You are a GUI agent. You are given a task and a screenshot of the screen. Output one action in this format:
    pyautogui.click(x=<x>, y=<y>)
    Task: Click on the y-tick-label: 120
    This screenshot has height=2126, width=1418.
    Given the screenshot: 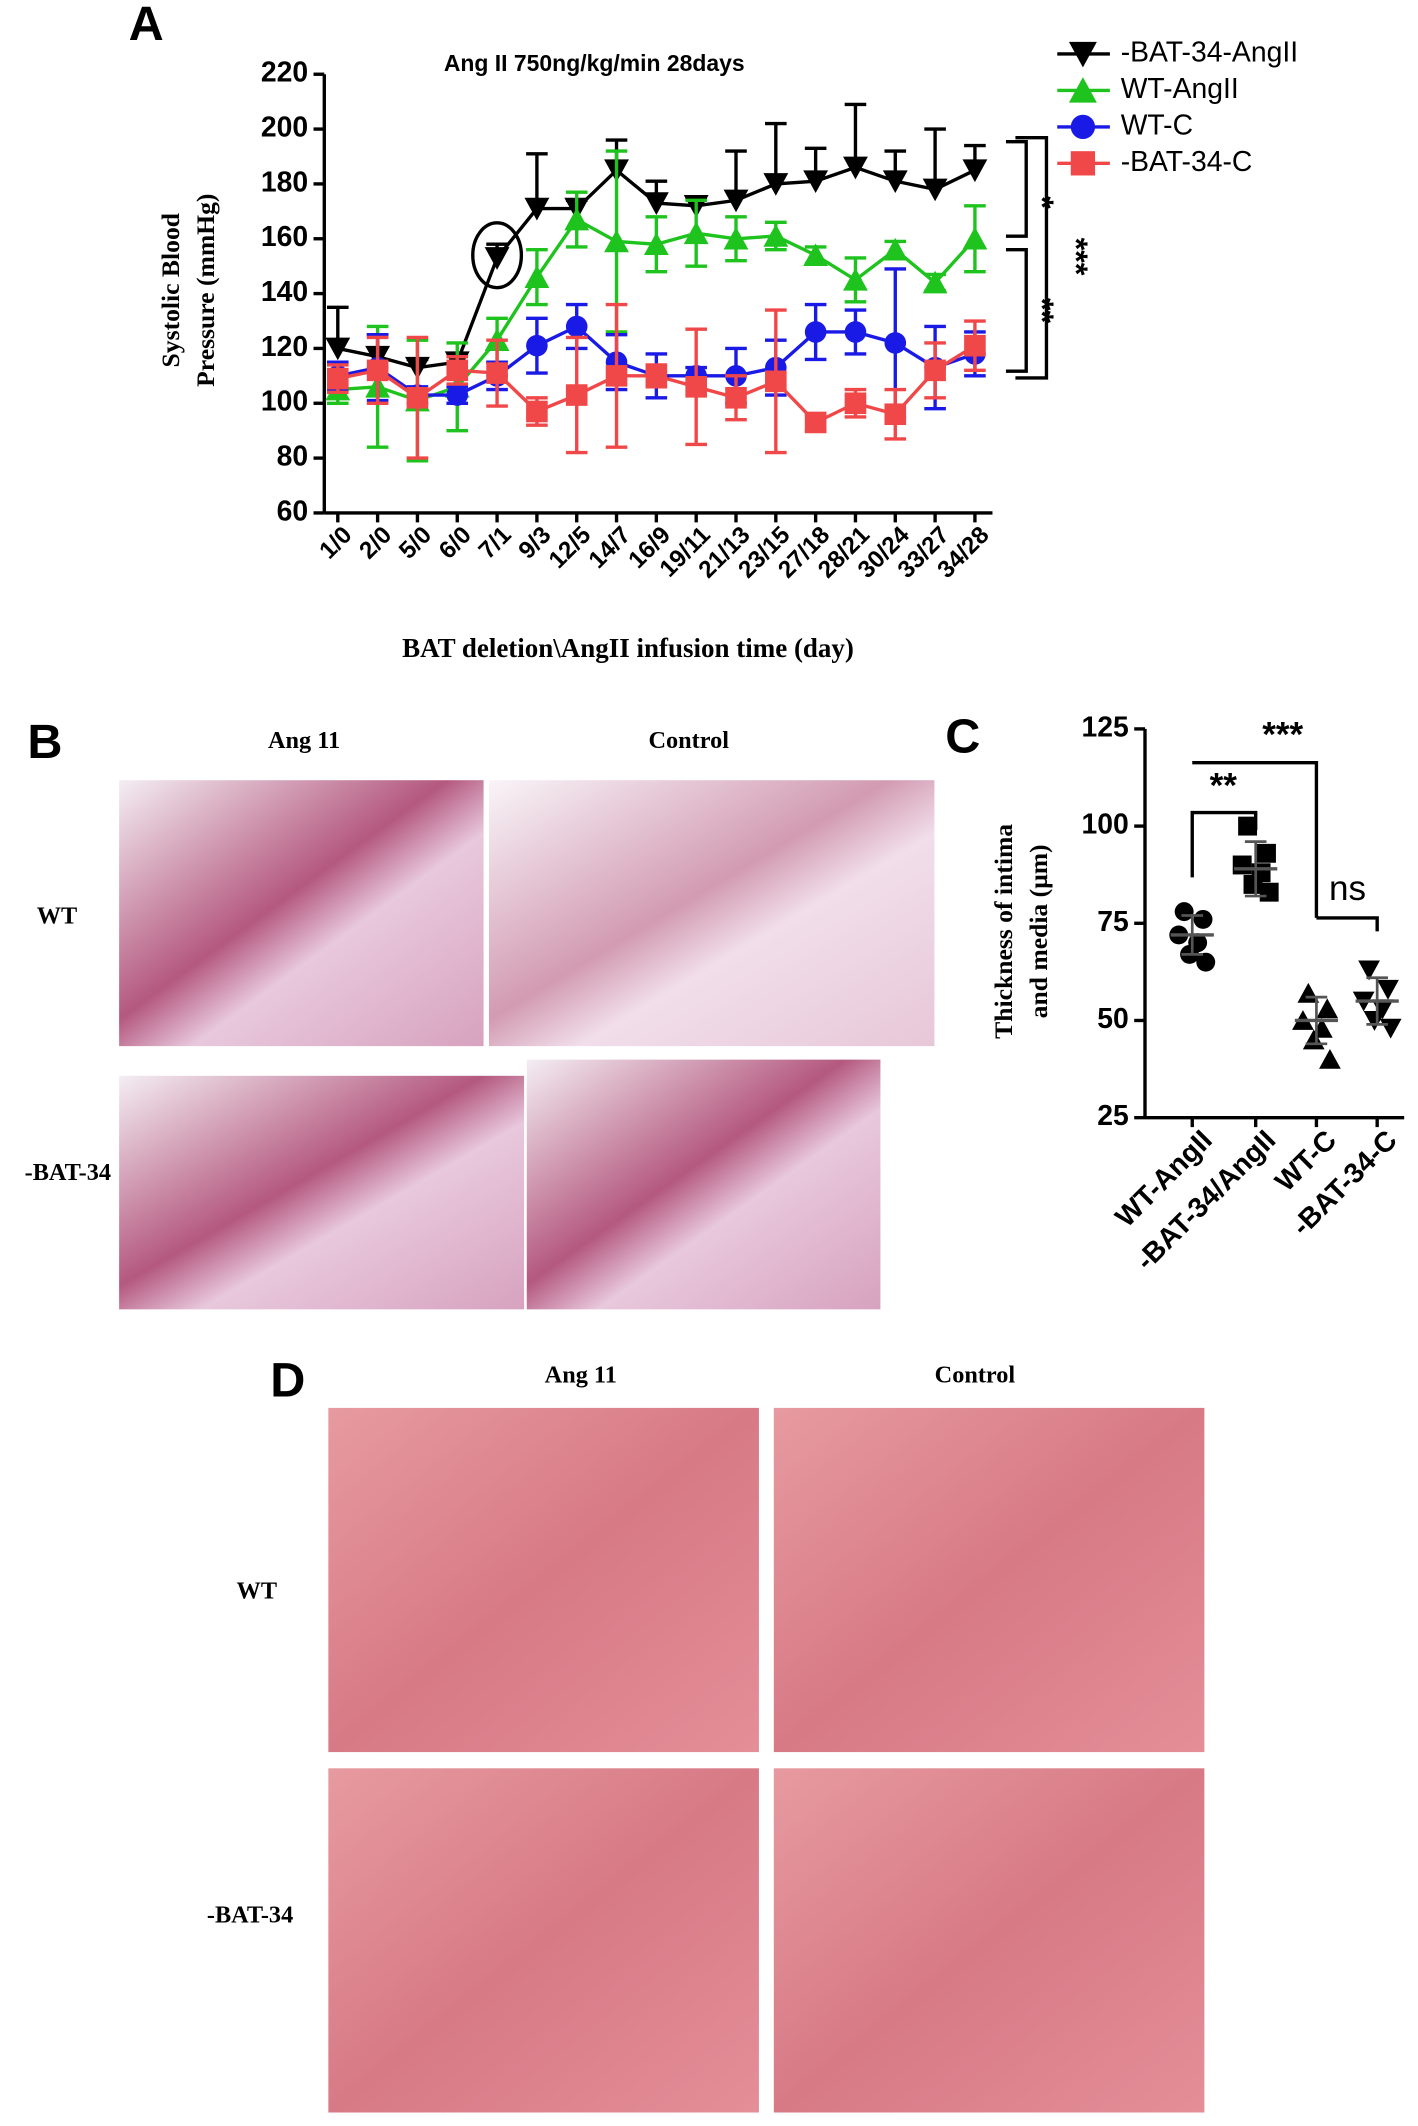 What is the action you would take?
    pyautogui.click(x=284, y=347)
    